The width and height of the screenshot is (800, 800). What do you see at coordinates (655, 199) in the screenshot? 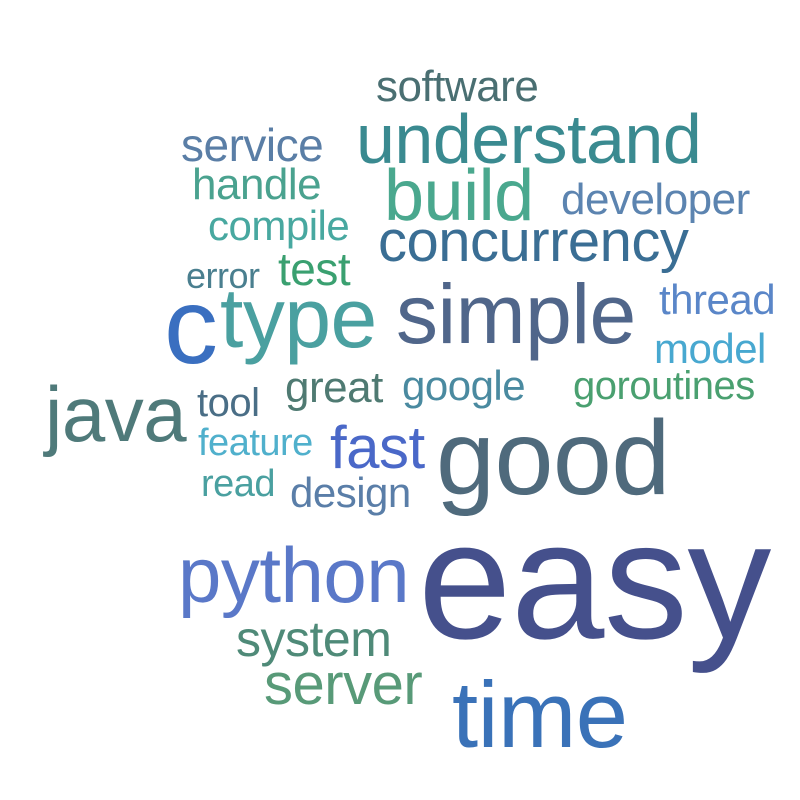
I see `word-developer: developer` at bounding box center [655, 199].